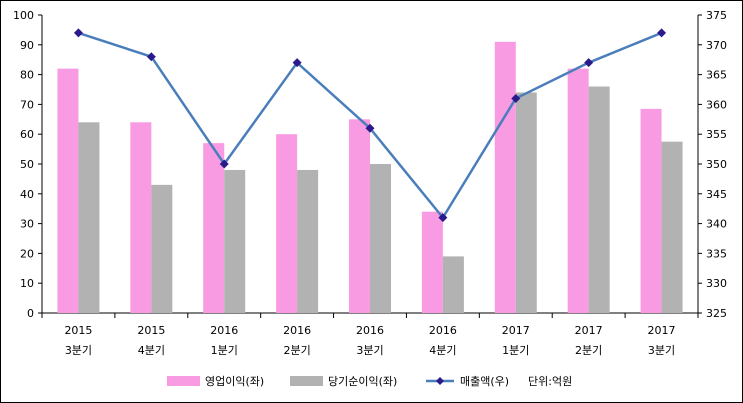  Describe the element at coordinates (484, 381) in the screenshot. I see `legend-label-revenue: 매출액(우)` at that location.